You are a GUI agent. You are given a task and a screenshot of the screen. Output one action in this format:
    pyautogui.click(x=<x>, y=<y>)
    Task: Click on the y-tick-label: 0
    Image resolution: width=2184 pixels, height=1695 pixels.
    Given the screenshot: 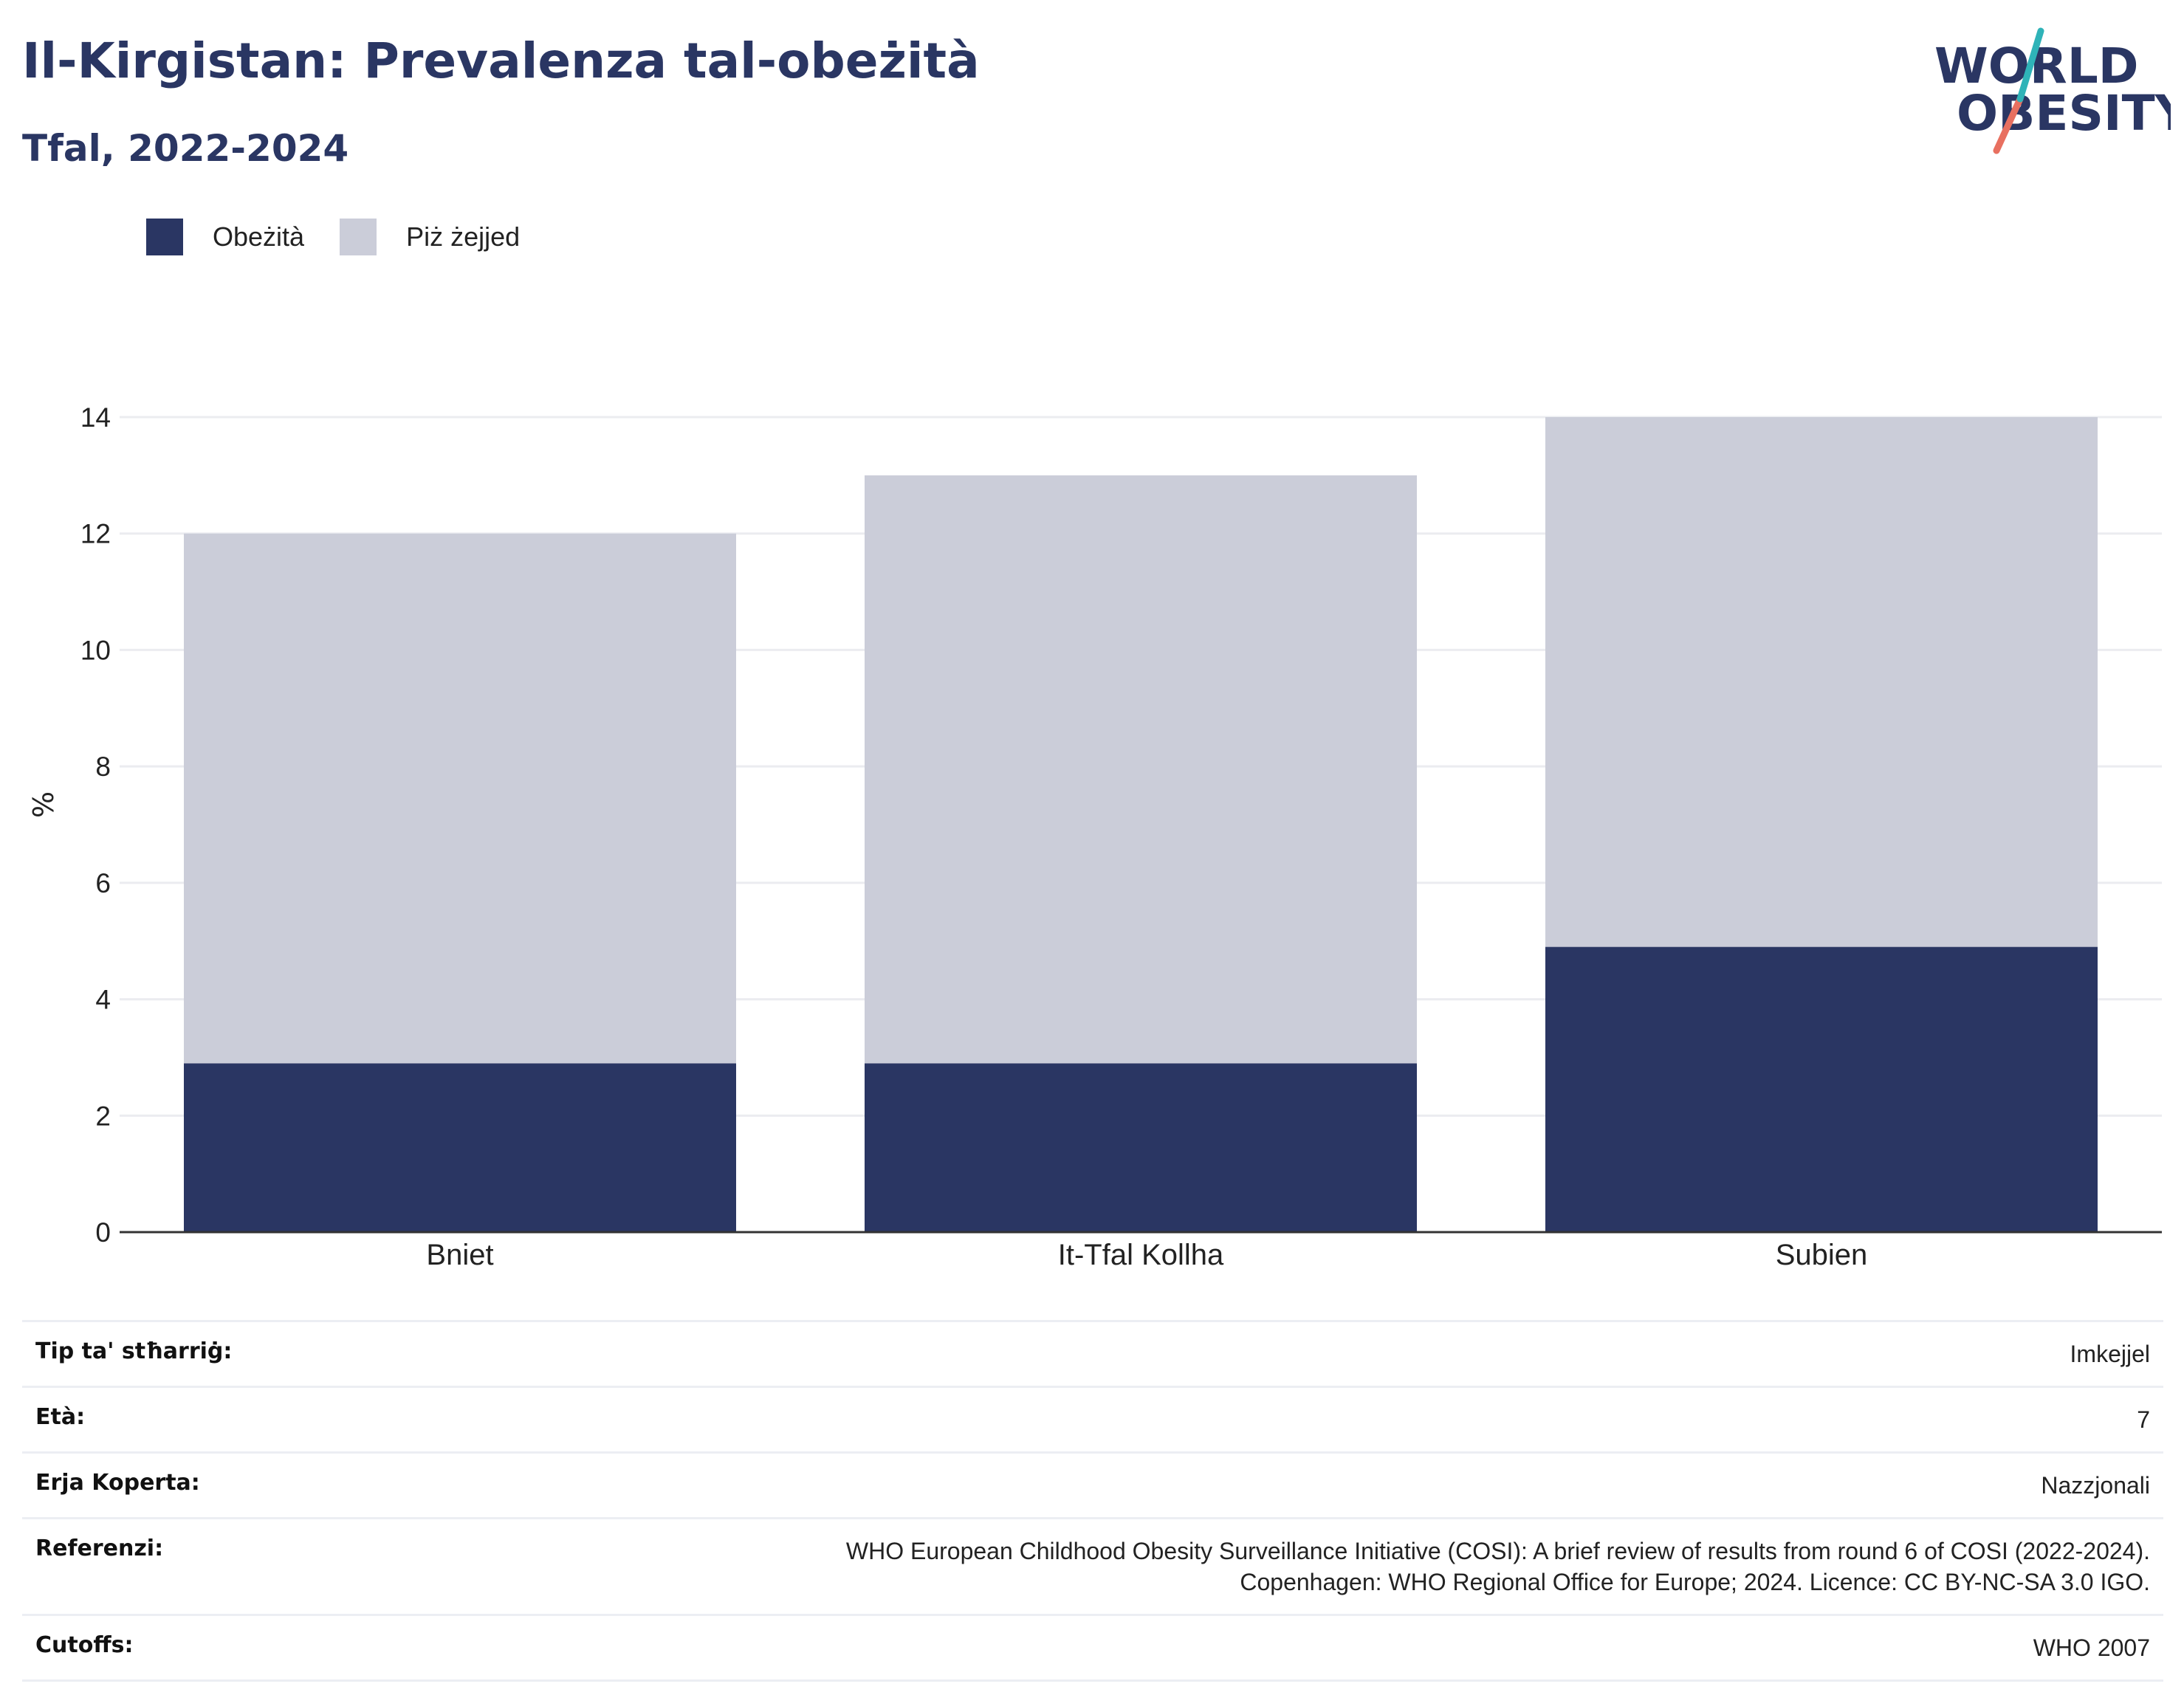 What is the action you would take?
    pyautogui.click(x=103, y=1232)
    